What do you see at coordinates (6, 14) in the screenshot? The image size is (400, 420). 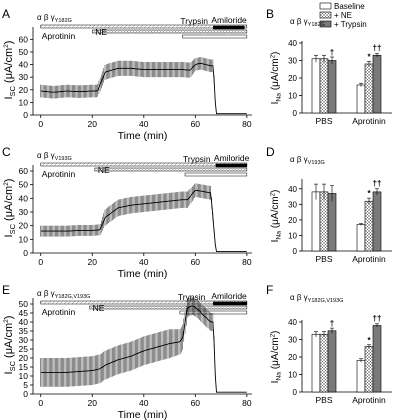 I see `panel-letter: A` at bounding box center [6, 14].